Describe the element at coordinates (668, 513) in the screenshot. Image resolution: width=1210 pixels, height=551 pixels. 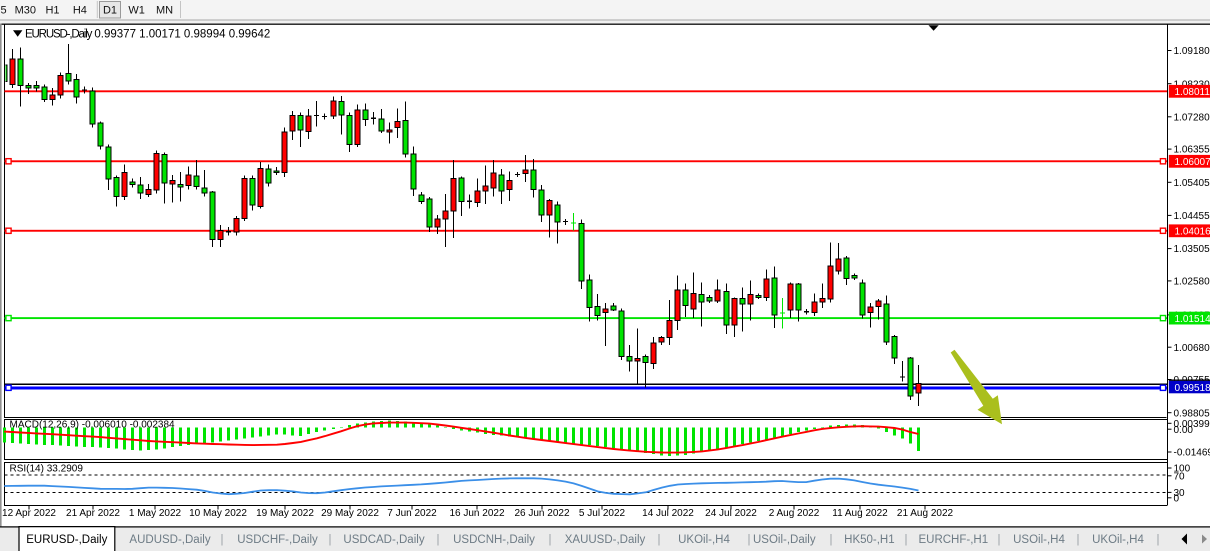
I see `svg-text: 14 Jul 2022` at that location.